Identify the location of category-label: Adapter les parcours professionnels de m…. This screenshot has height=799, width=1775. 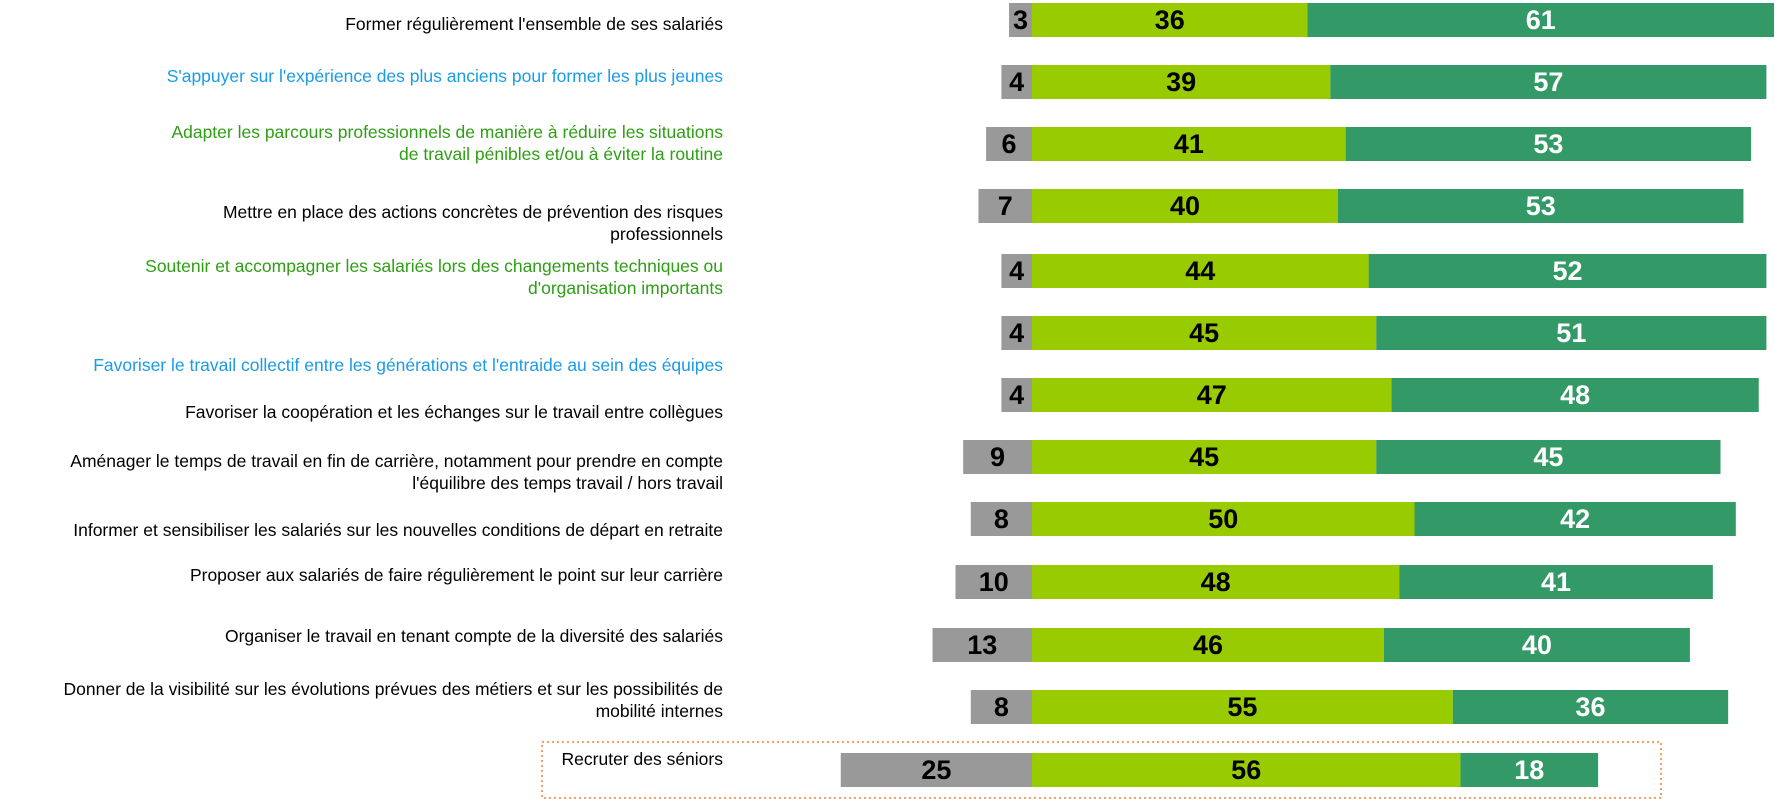
(447, 143).